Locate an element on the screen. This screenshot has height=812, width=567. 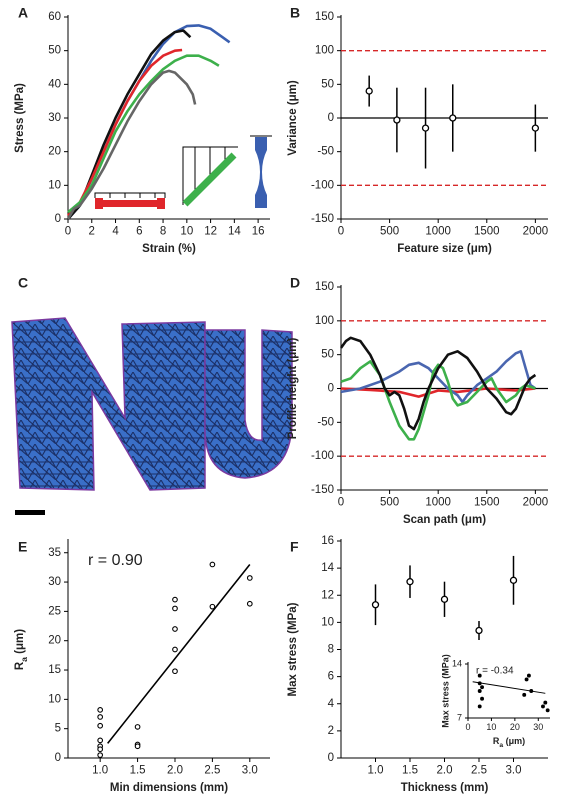
axis-title: Stress (MPa) is located at coordinates (20, 118).